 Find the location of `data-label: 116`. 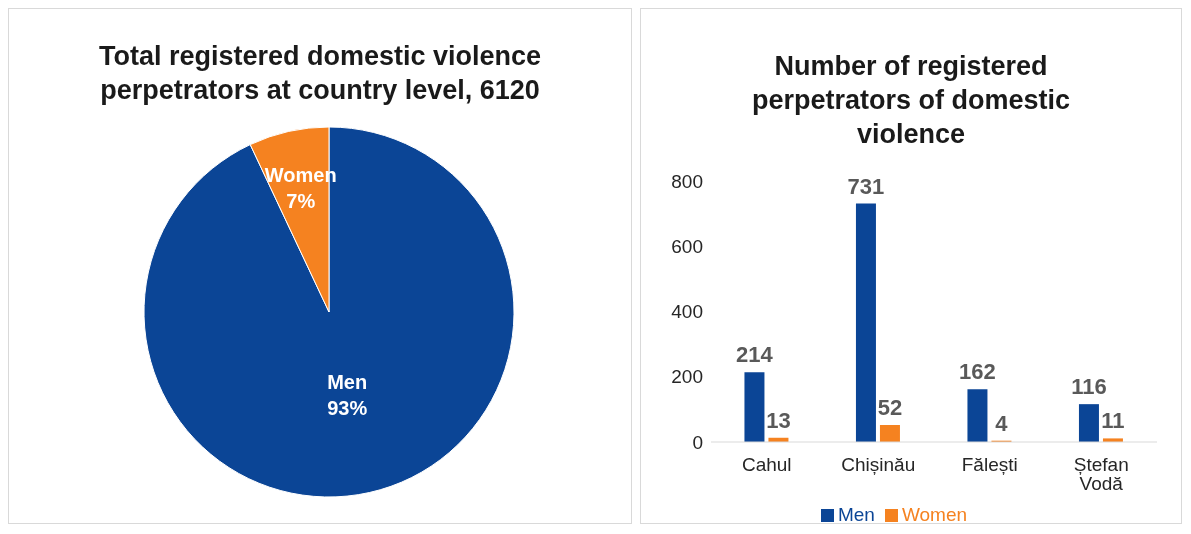

data-label: 116 is located at coordinates (1089, 387).